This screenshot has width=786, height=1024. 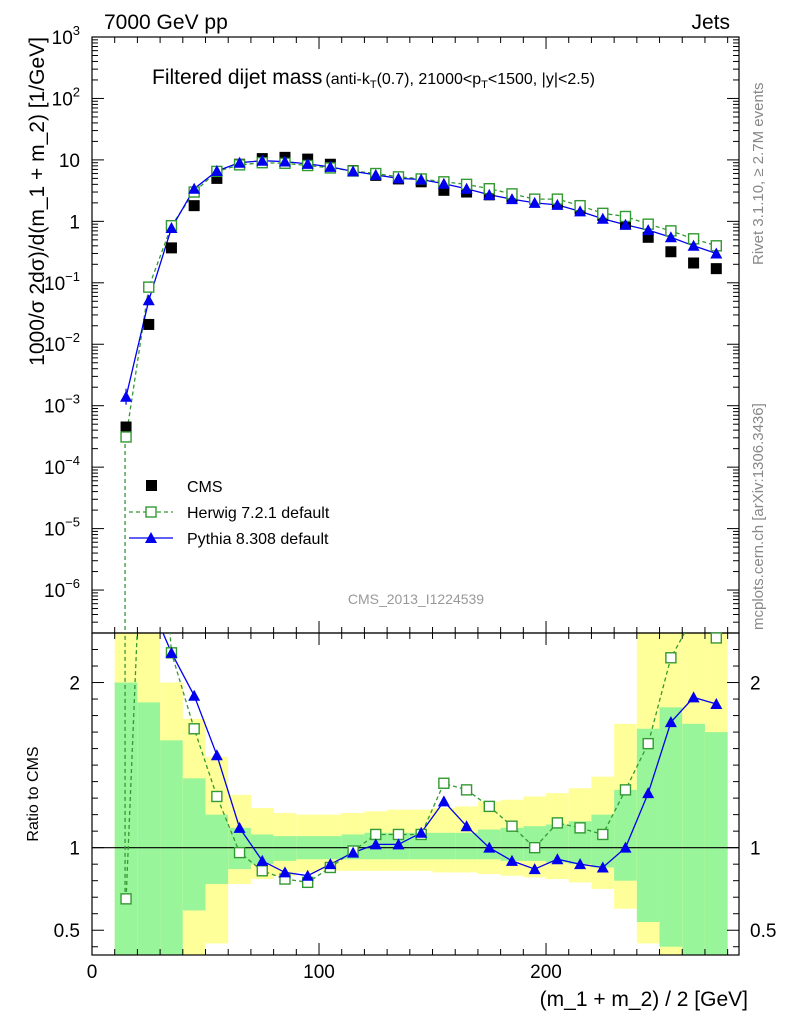 What do you see at coordinates (484, 85) in the screenshot?
I see `chart-title-sub-T2: T` at bounding box center [484, 85].